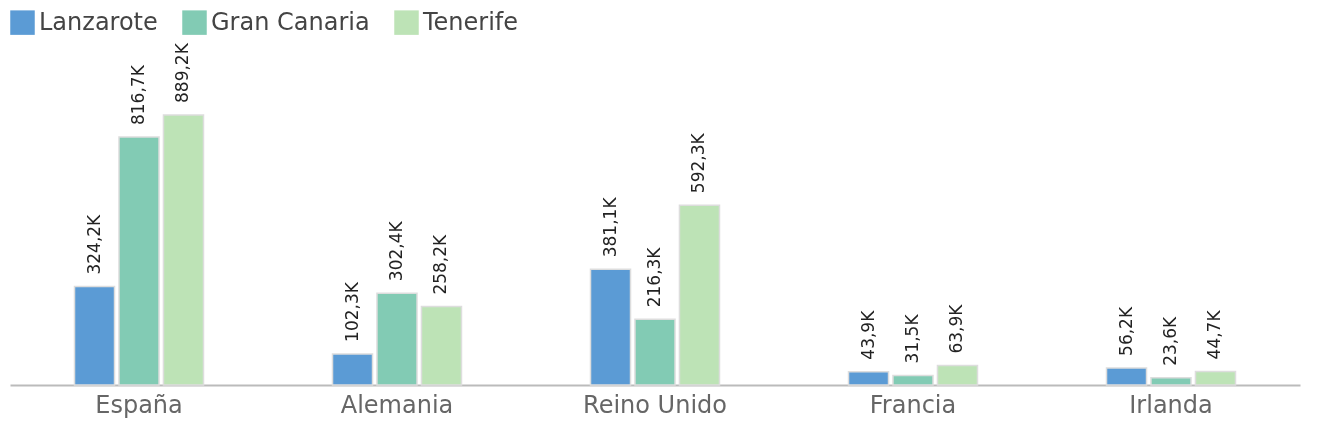 The width and height of the screenshot is (1324, 423). What do you see at coordinates (698, 163) in the screenshot?
I see `data-label: 592,3K` at bounding box center [698, 163].